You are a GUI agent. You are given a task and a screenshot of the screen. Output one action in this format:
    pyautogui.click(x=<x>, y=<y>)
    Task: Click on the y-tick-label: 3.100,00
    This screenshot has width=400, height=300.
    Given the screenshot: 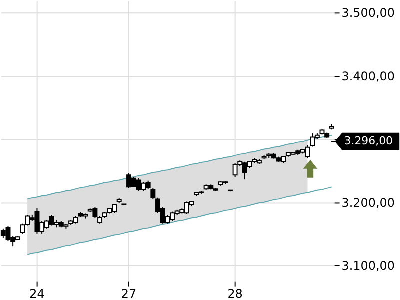 What is the action you would take?
    pyautogui.click(x=368, y=266)
    